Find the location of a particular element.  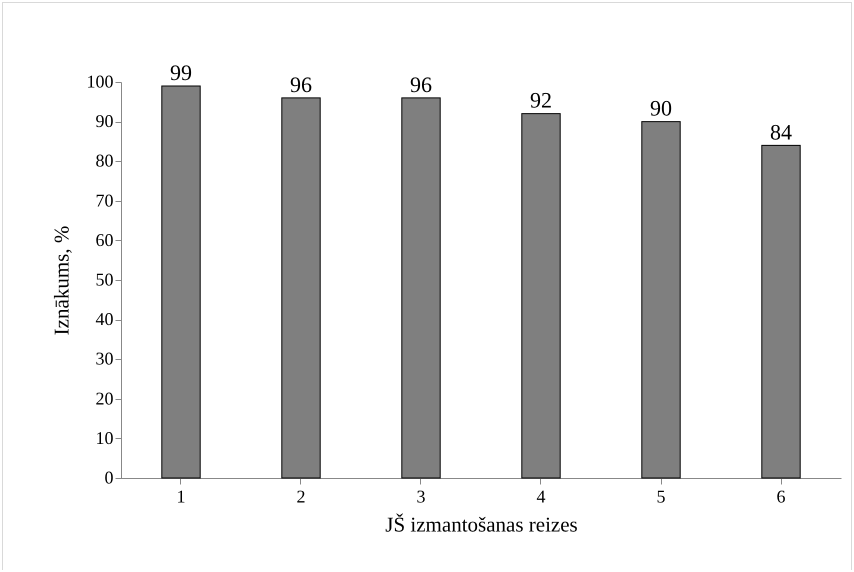

y-tick-label: 90 is located at coordinates (105, 121).